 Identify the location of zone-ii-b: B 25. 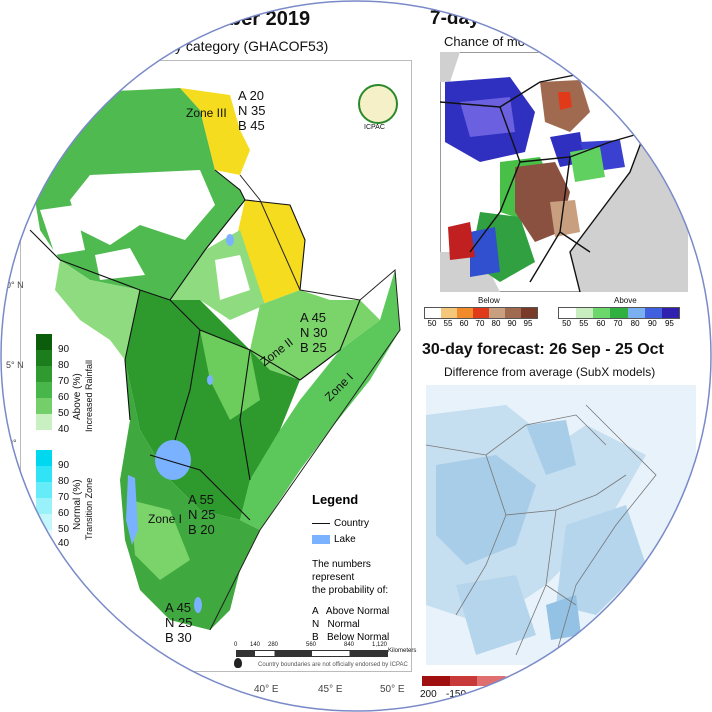
(313, 347).